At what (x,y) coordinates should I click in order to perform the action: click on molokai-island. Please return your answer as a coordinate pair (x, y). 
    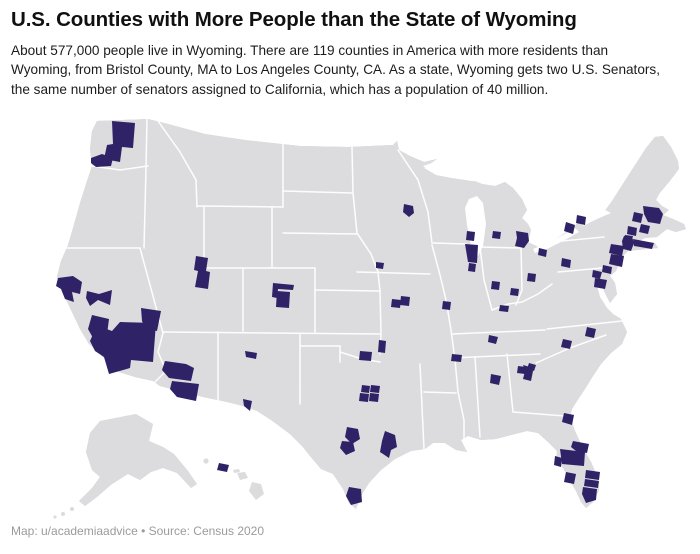
    Looking at the image, I should click on (236, 471).